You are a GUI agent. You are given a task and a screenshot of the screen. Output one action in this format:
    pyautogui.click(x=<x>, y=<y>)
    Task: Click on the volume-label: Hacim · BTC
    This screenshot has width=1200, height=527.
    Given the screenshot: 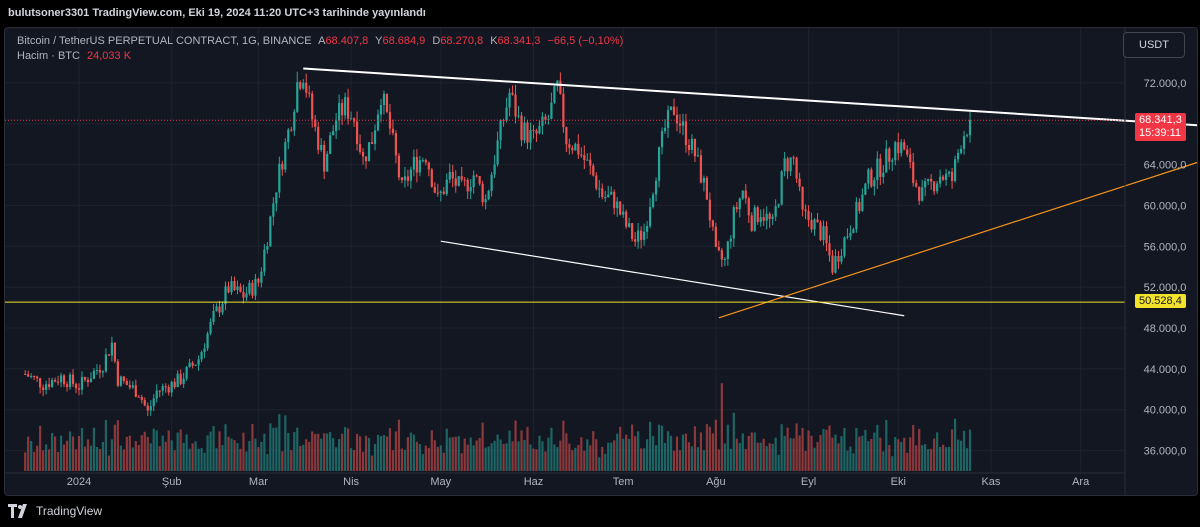 What is the action you would take?
    pyautogui.click(x=48, y=56)
    